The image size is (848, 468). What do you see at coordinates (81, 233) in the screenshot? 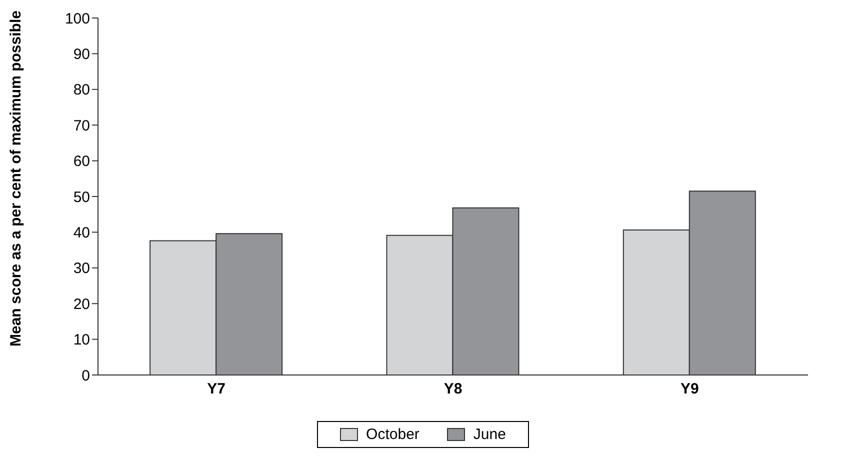
I see `y-tick-label: 40` at bounding box center [81, 233].